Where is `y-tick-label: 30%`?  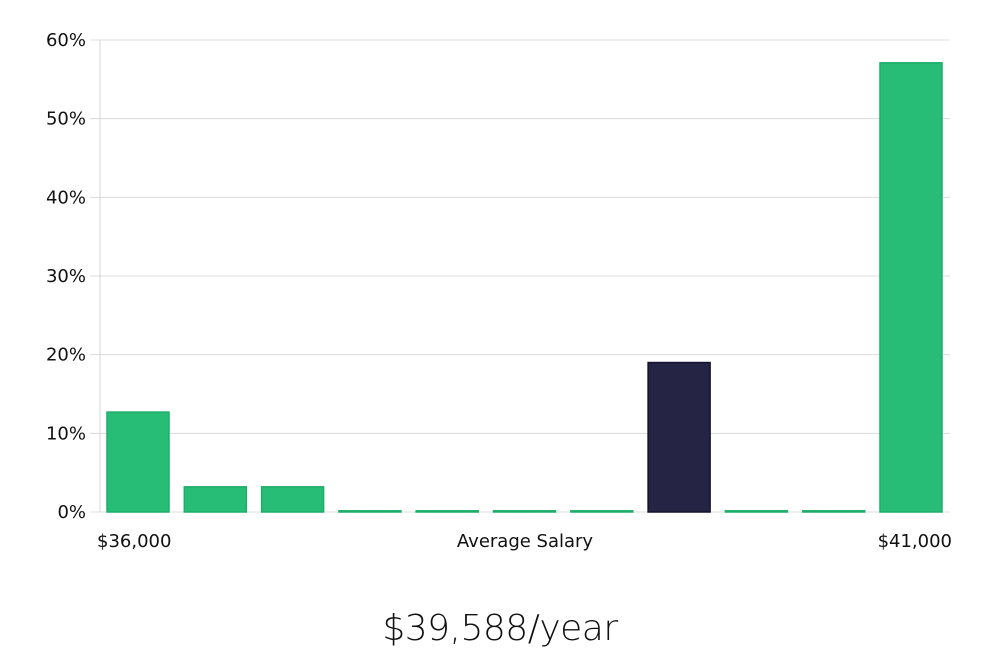
y-tick-label: 30% is located at coordinates (66, 276).